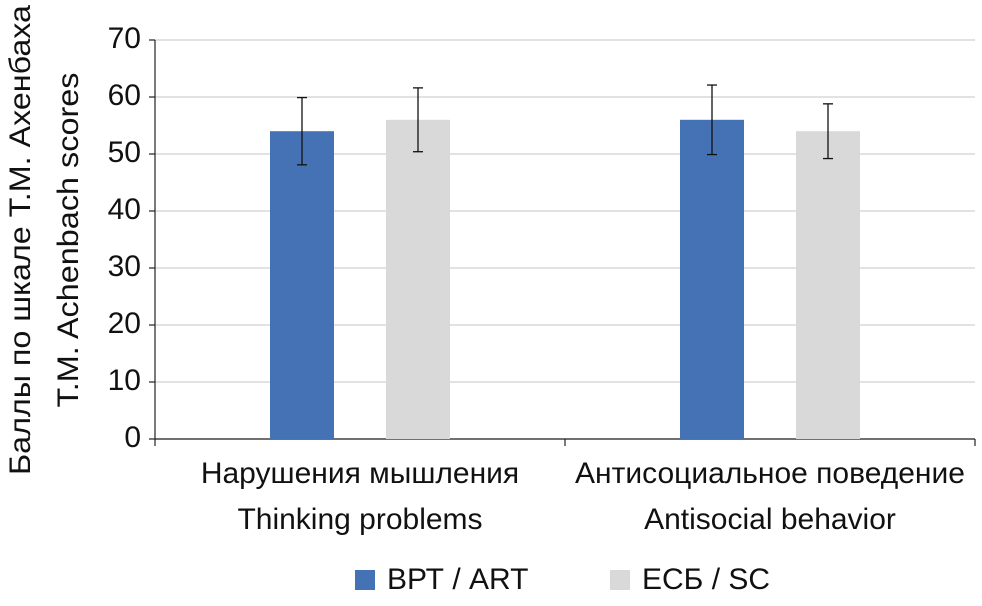  Describe the element at coordinates (124, 152) in the screenshot. I see `y-tick-label: 50` at that location.